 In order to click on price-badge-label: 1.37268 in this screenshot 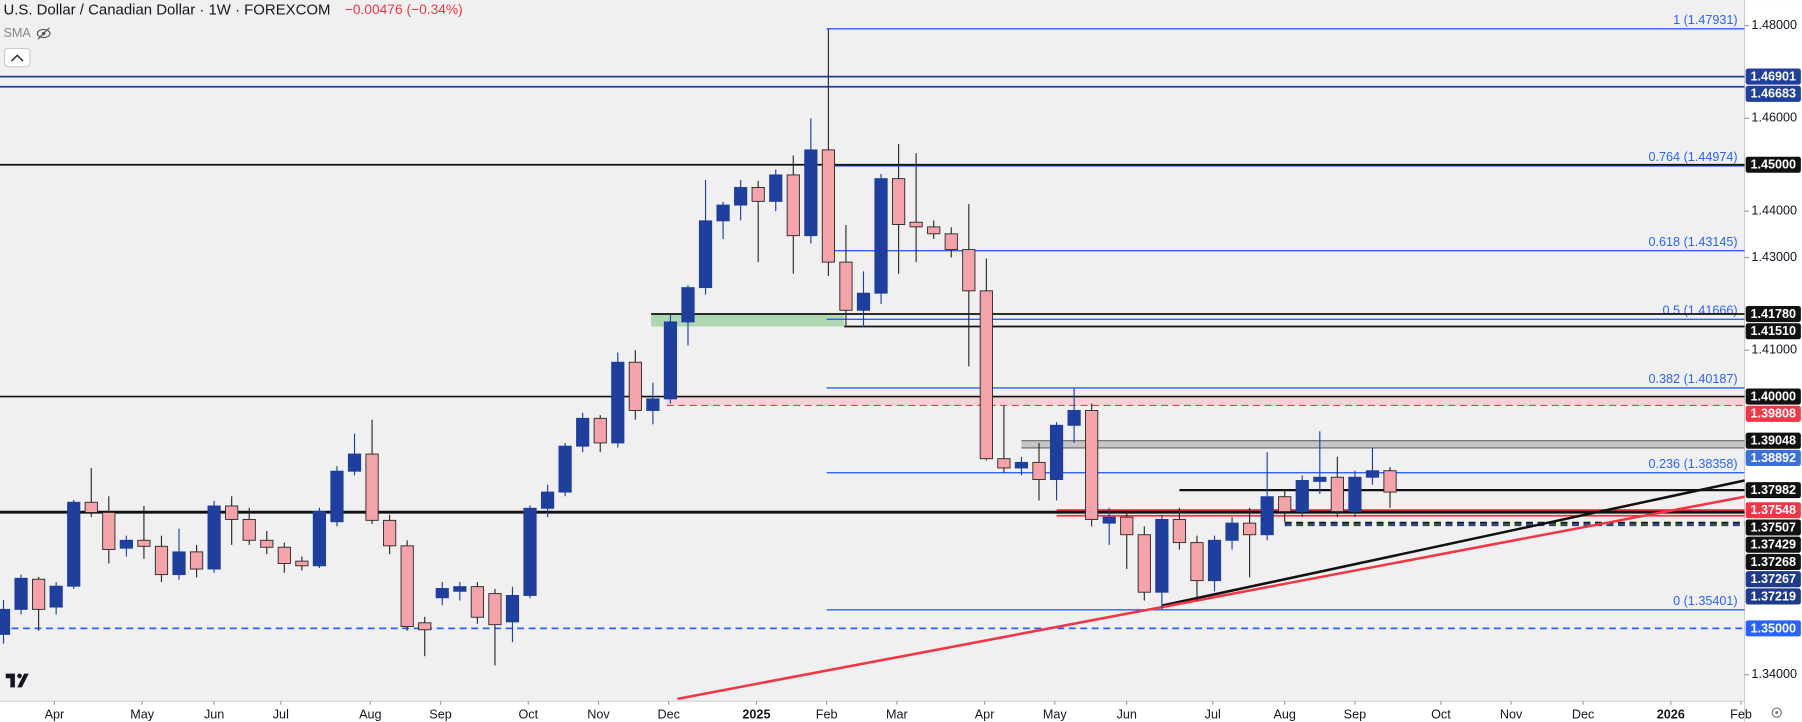, I will do `click(1773, 562)`.